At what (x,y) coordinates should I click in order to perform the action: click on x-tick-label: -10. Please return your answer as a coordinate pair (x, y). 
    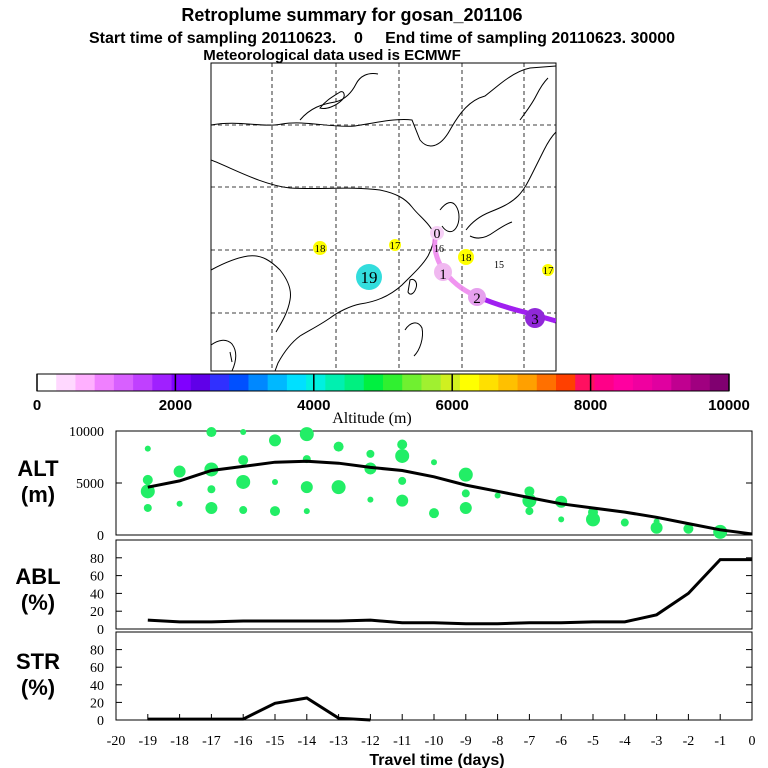
    Looking at the image, I should click on (434, 741).